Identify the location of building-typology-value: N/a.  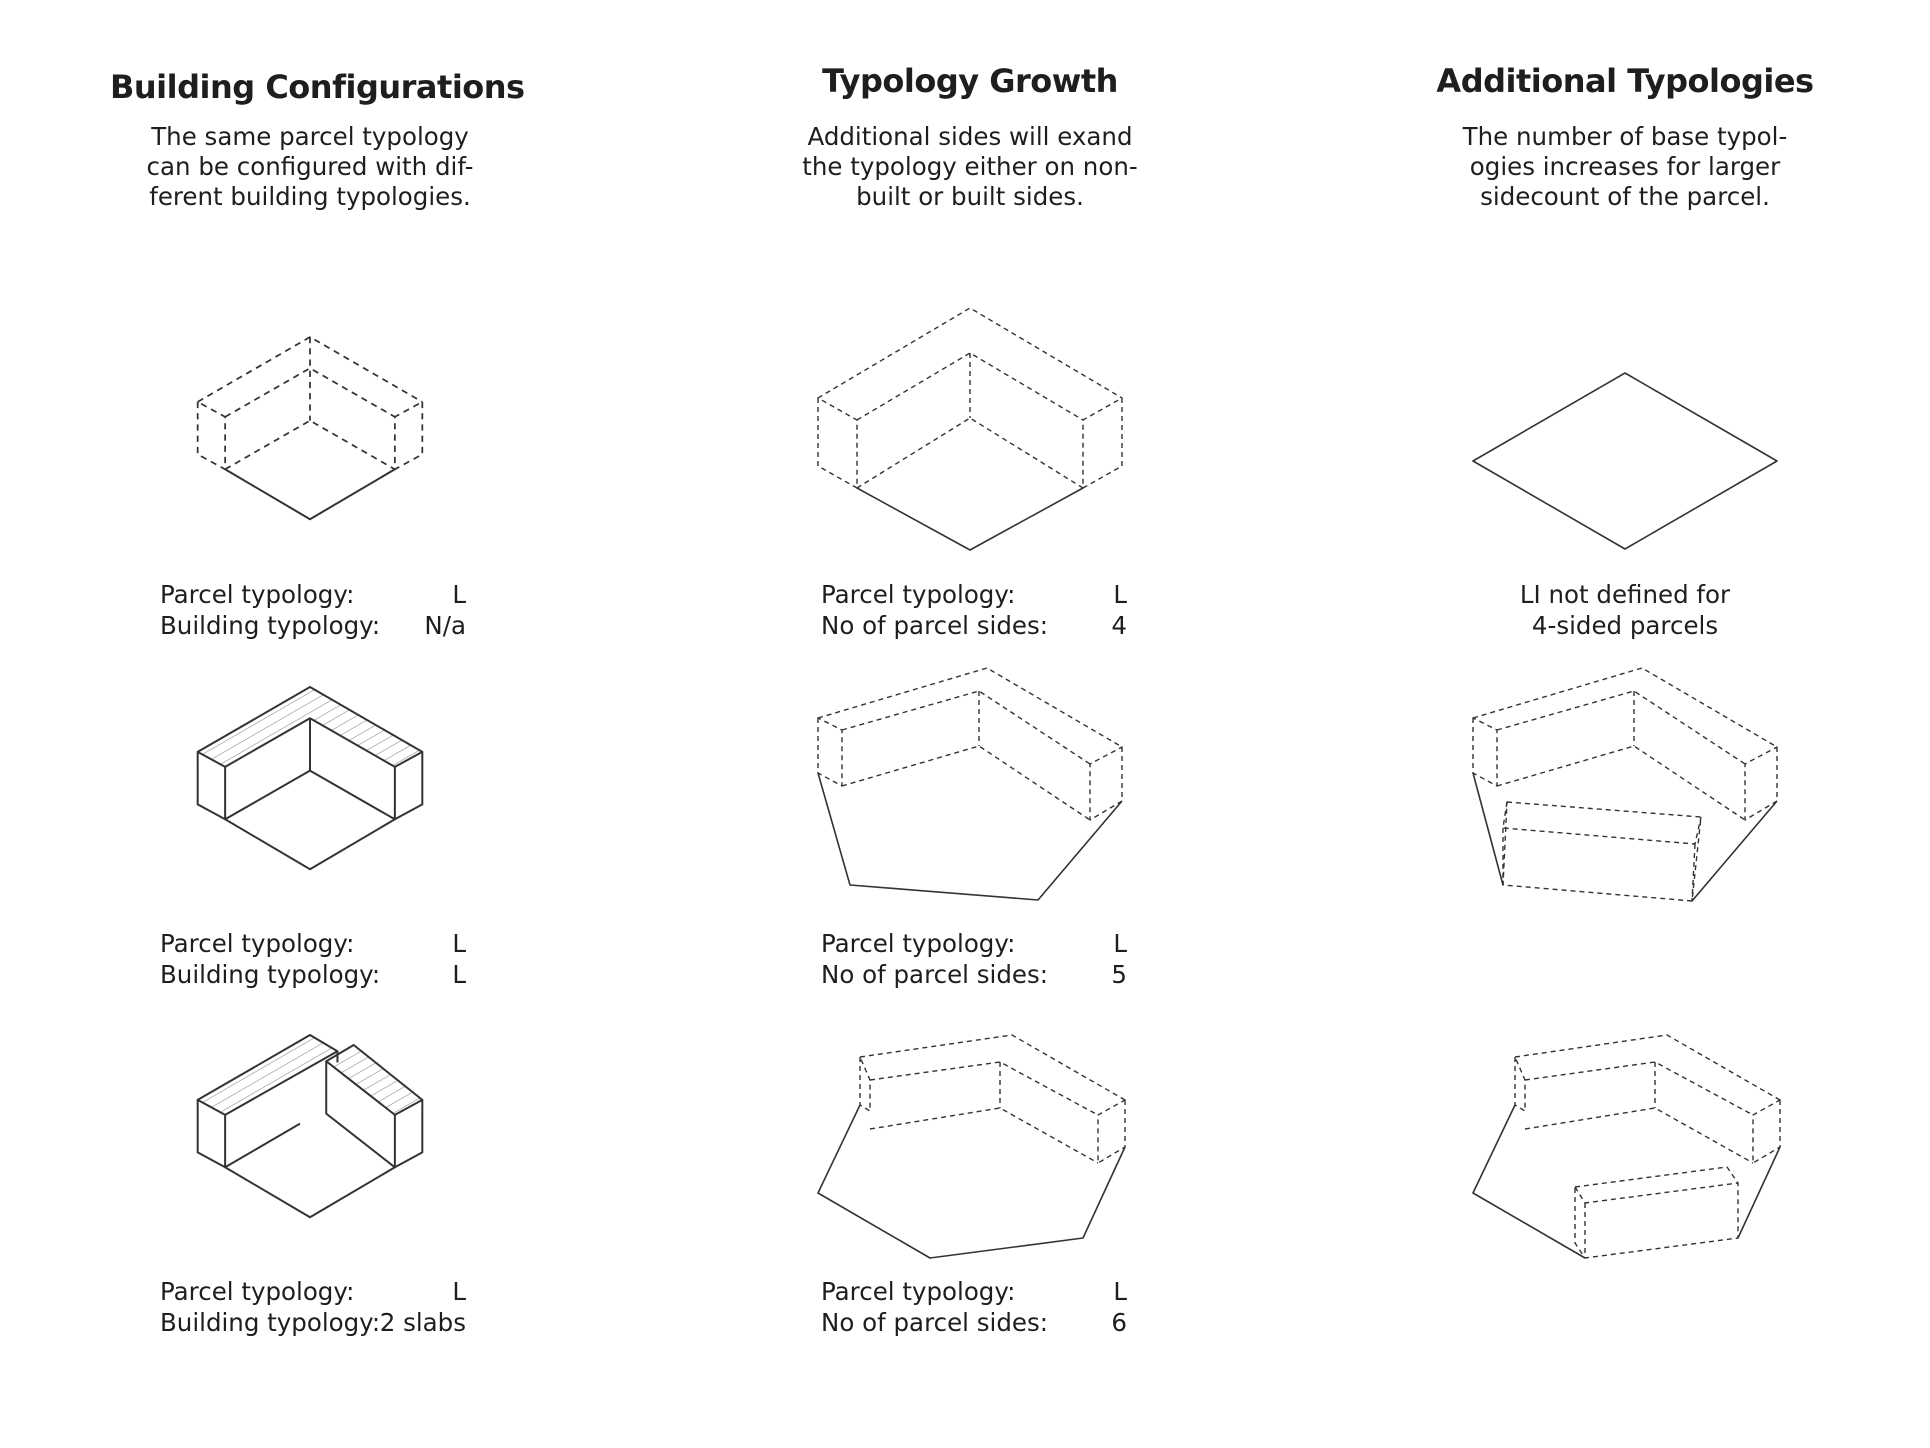
(445, 625).